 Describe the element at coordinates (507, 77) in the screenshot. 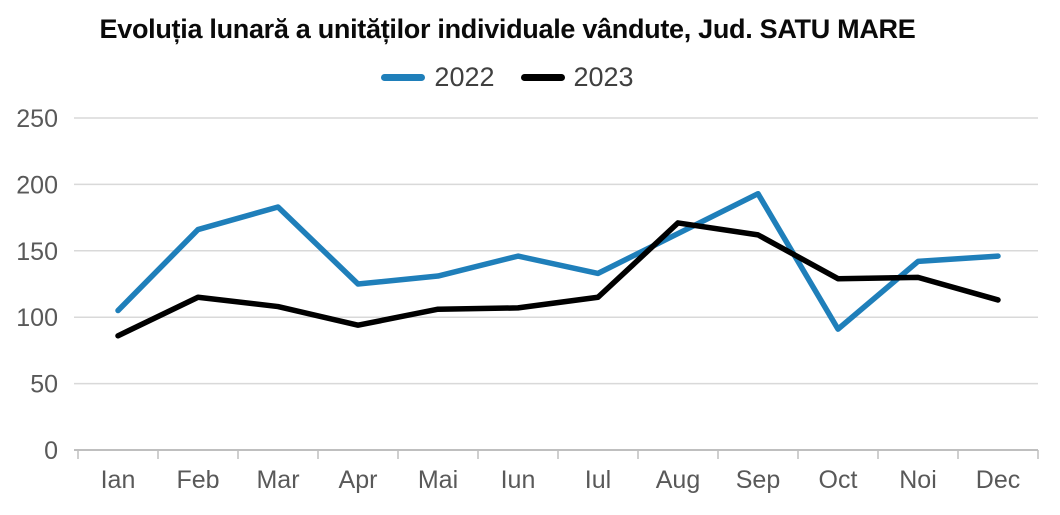

I see `chart-legend: 2022 2023` at that location.